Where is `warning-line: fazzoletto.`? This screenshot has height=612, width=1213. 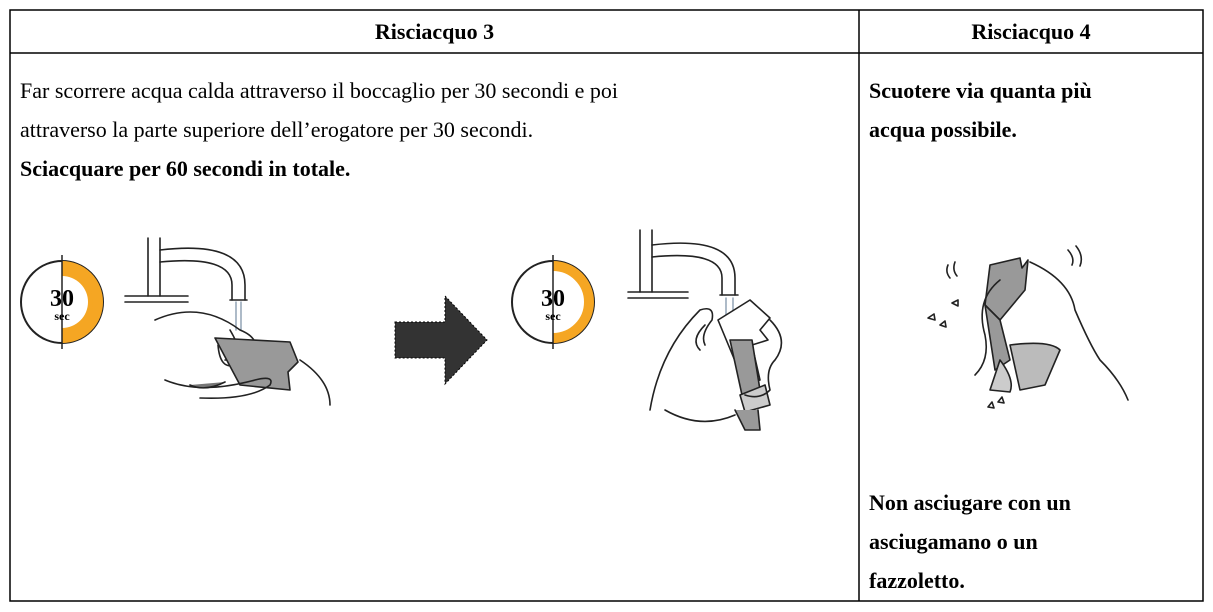 warning-line: fazzoletto. is located at coordinates (917, 580).